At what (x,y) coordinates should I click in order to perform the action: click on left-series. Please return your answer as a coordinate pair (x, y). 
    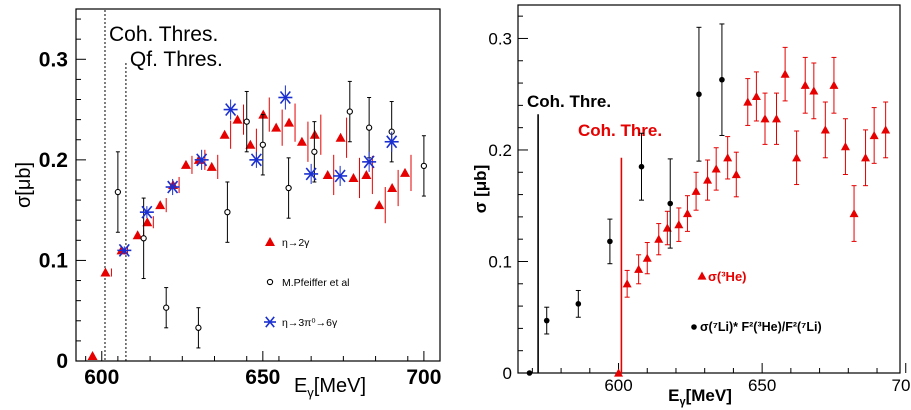
    Looking at the image, I should click on (258, 171).